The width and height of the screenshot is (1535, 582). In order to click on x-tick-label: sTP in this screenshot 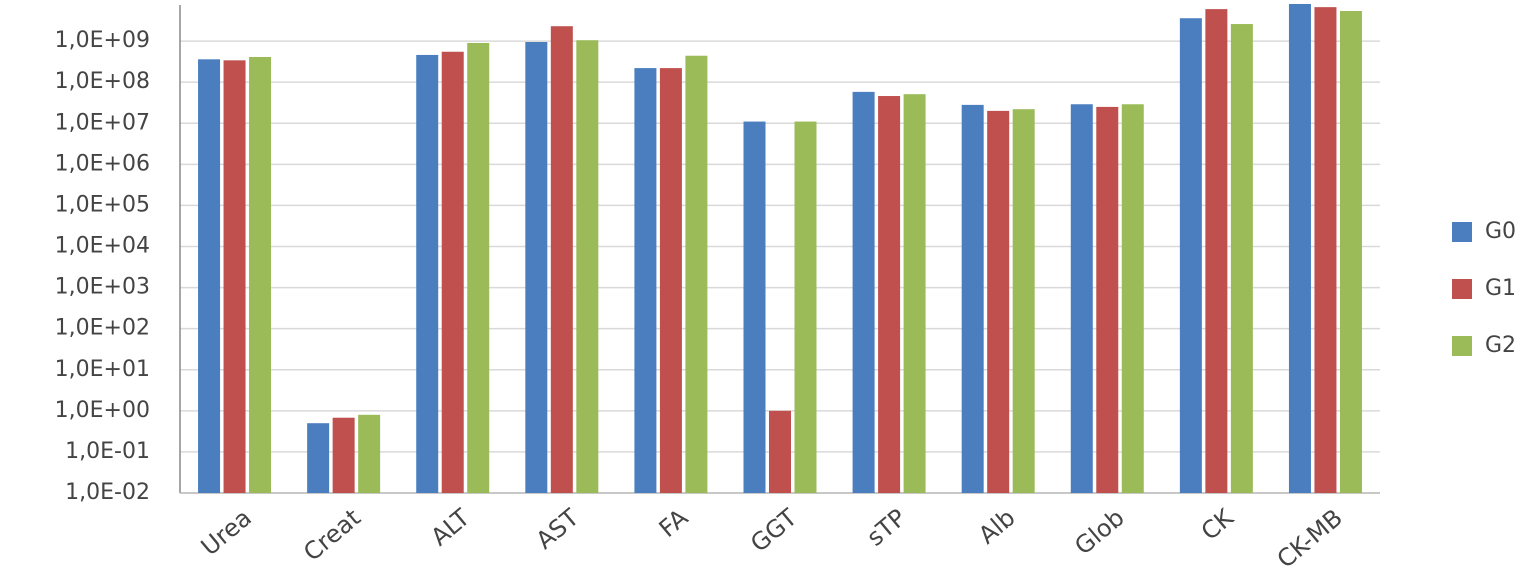, I will do `click(887, 528)`.